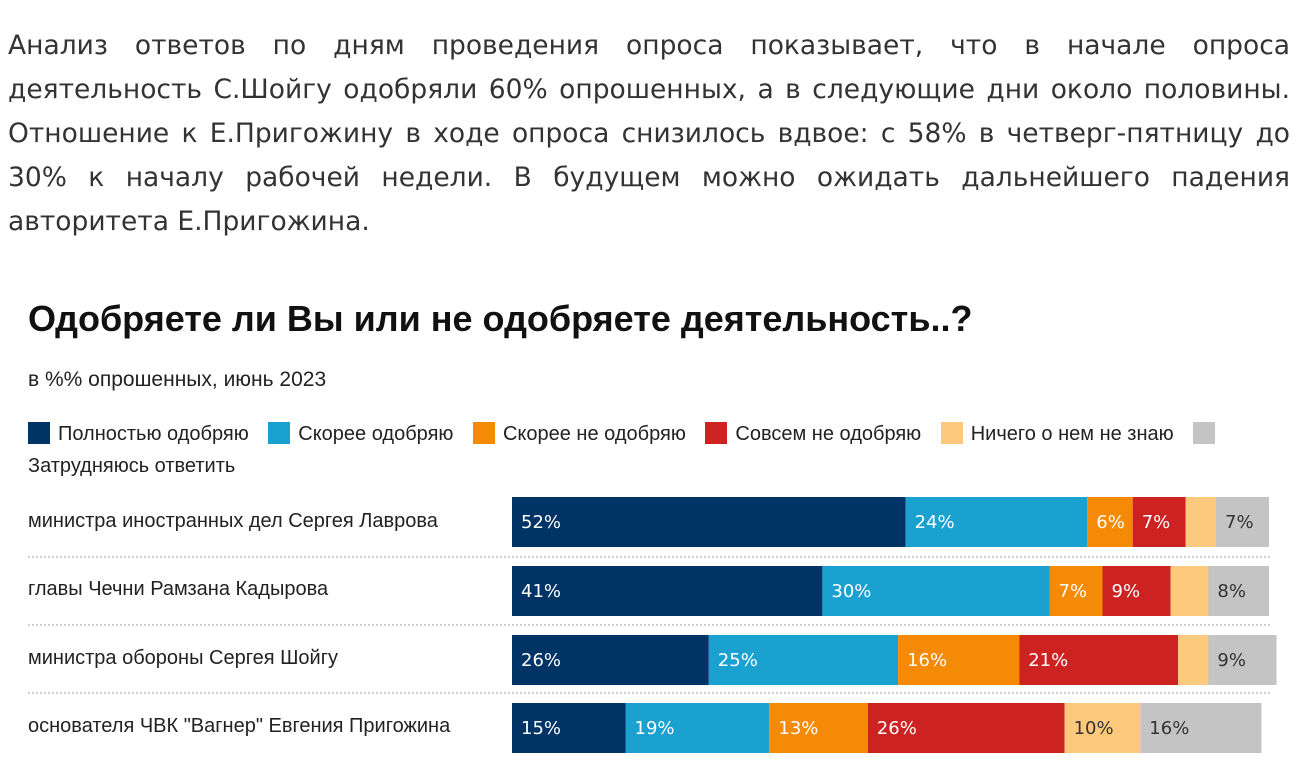 The image size is (1298, 773). What do you see at coordinates (655, 728) in the screenshot?
I see `bar-value-label: 19%` at bounding box center [655, 728].